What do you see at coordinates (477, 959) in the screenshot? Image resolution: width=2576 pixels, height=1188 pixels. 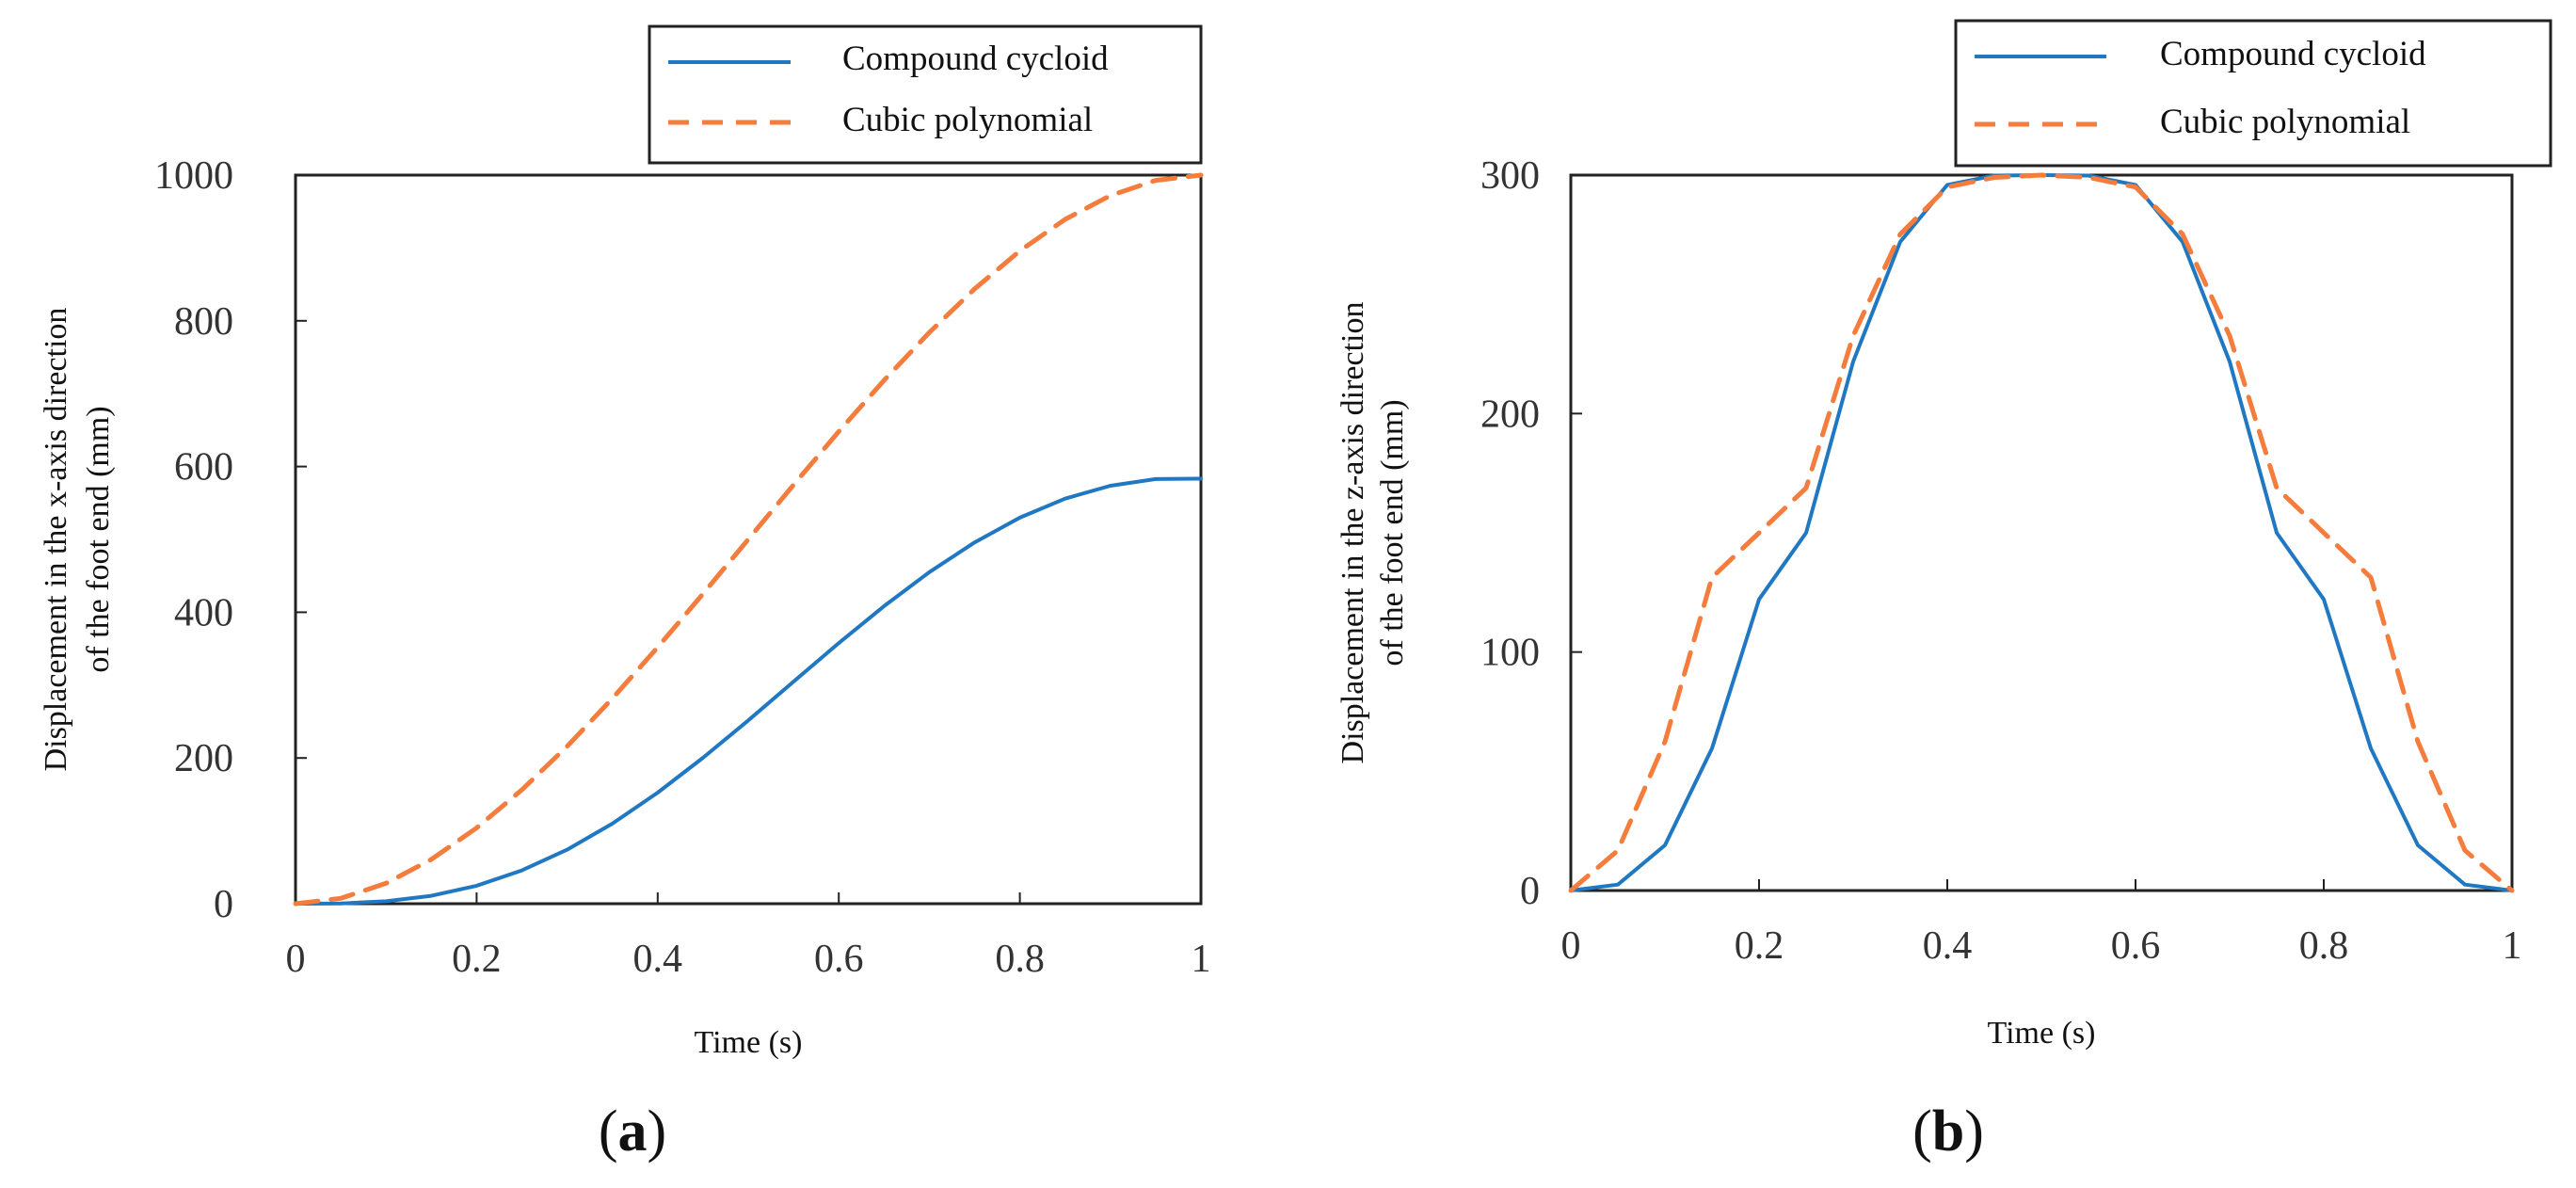 I see `panel-a-xtick-label: 0.2` at bounding box center [477, 959].